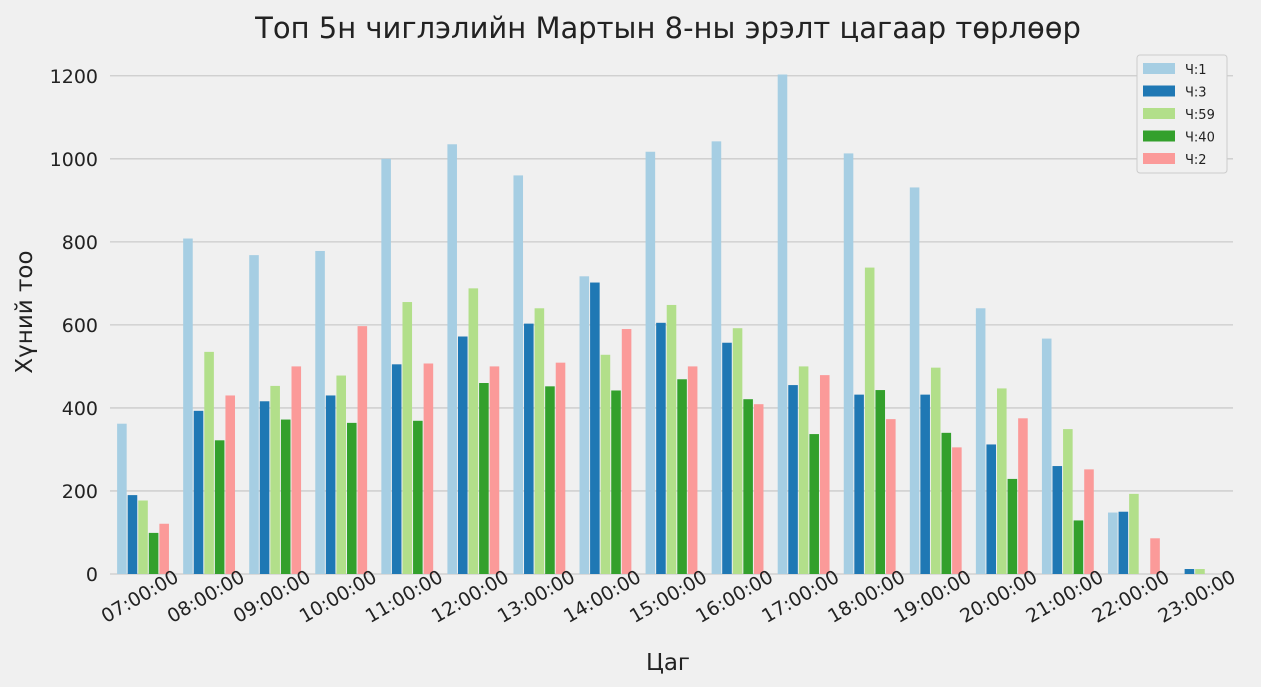 The height and width of the screenshot is (691, 1261). I want to click on y-axis-label: Хүний тоо, so click(25, 311).